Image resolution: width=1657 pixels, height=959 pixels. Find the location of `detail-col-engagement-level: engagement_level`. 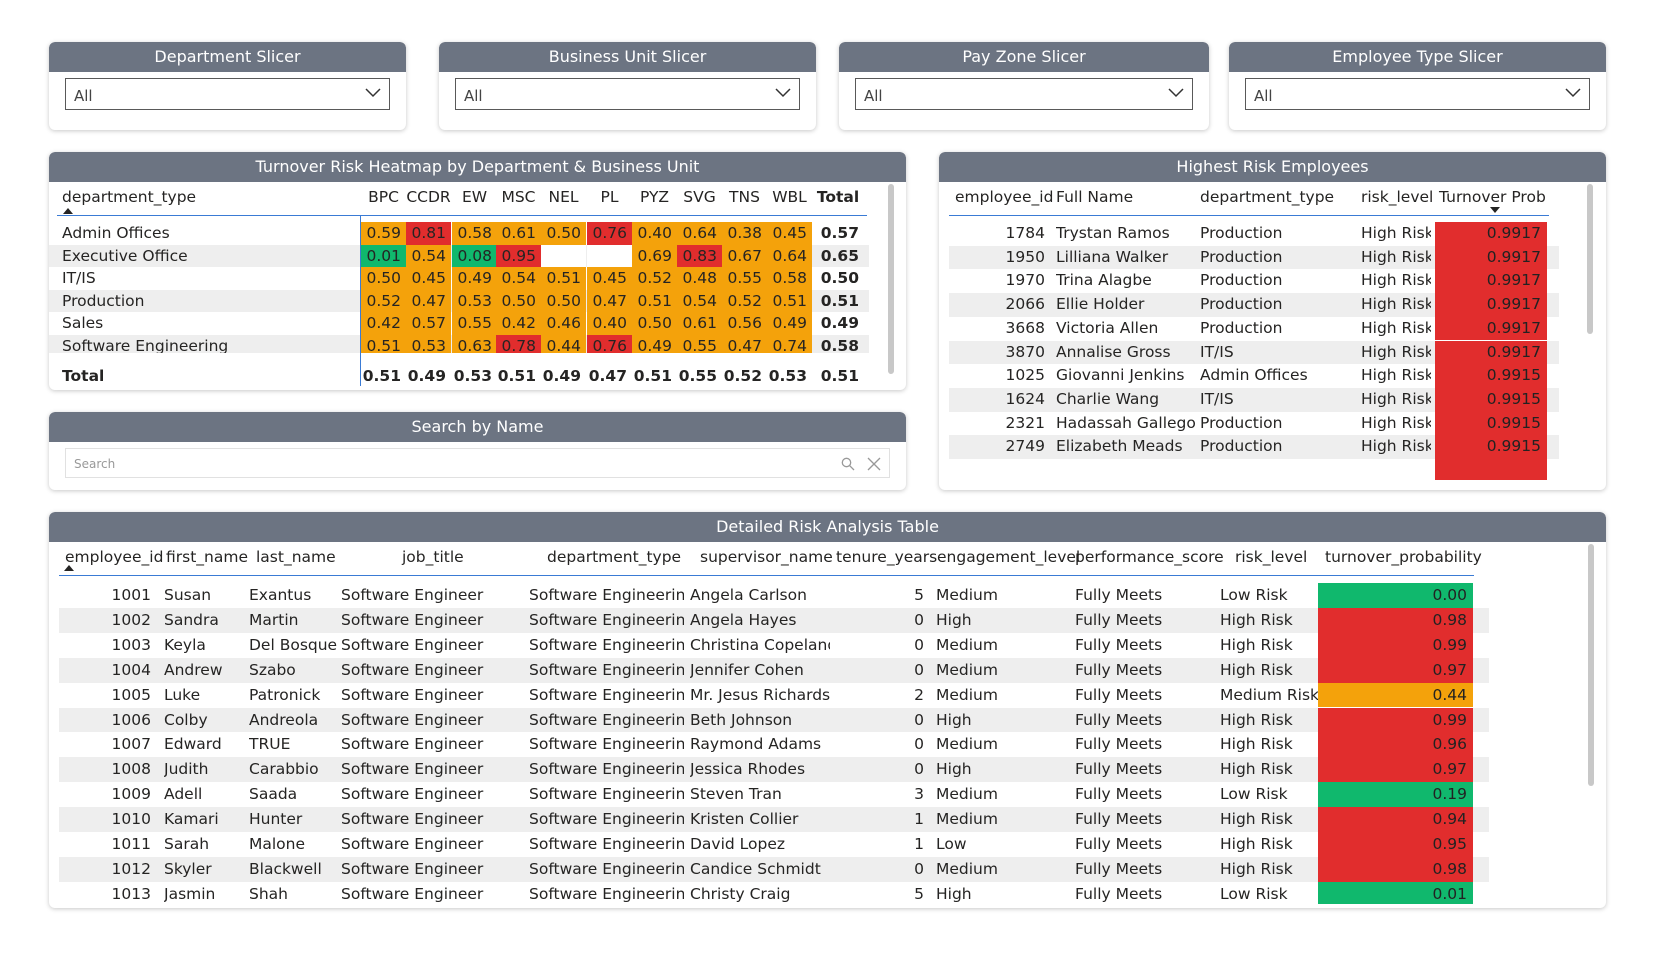

detail-col-engagement-level: engagement_level is located at coordinates (1009, 557).